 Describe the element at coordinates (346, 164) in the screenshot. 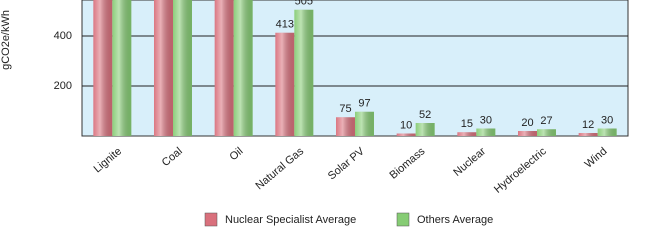

I see `x-tick-label: Solar PV` at that location.